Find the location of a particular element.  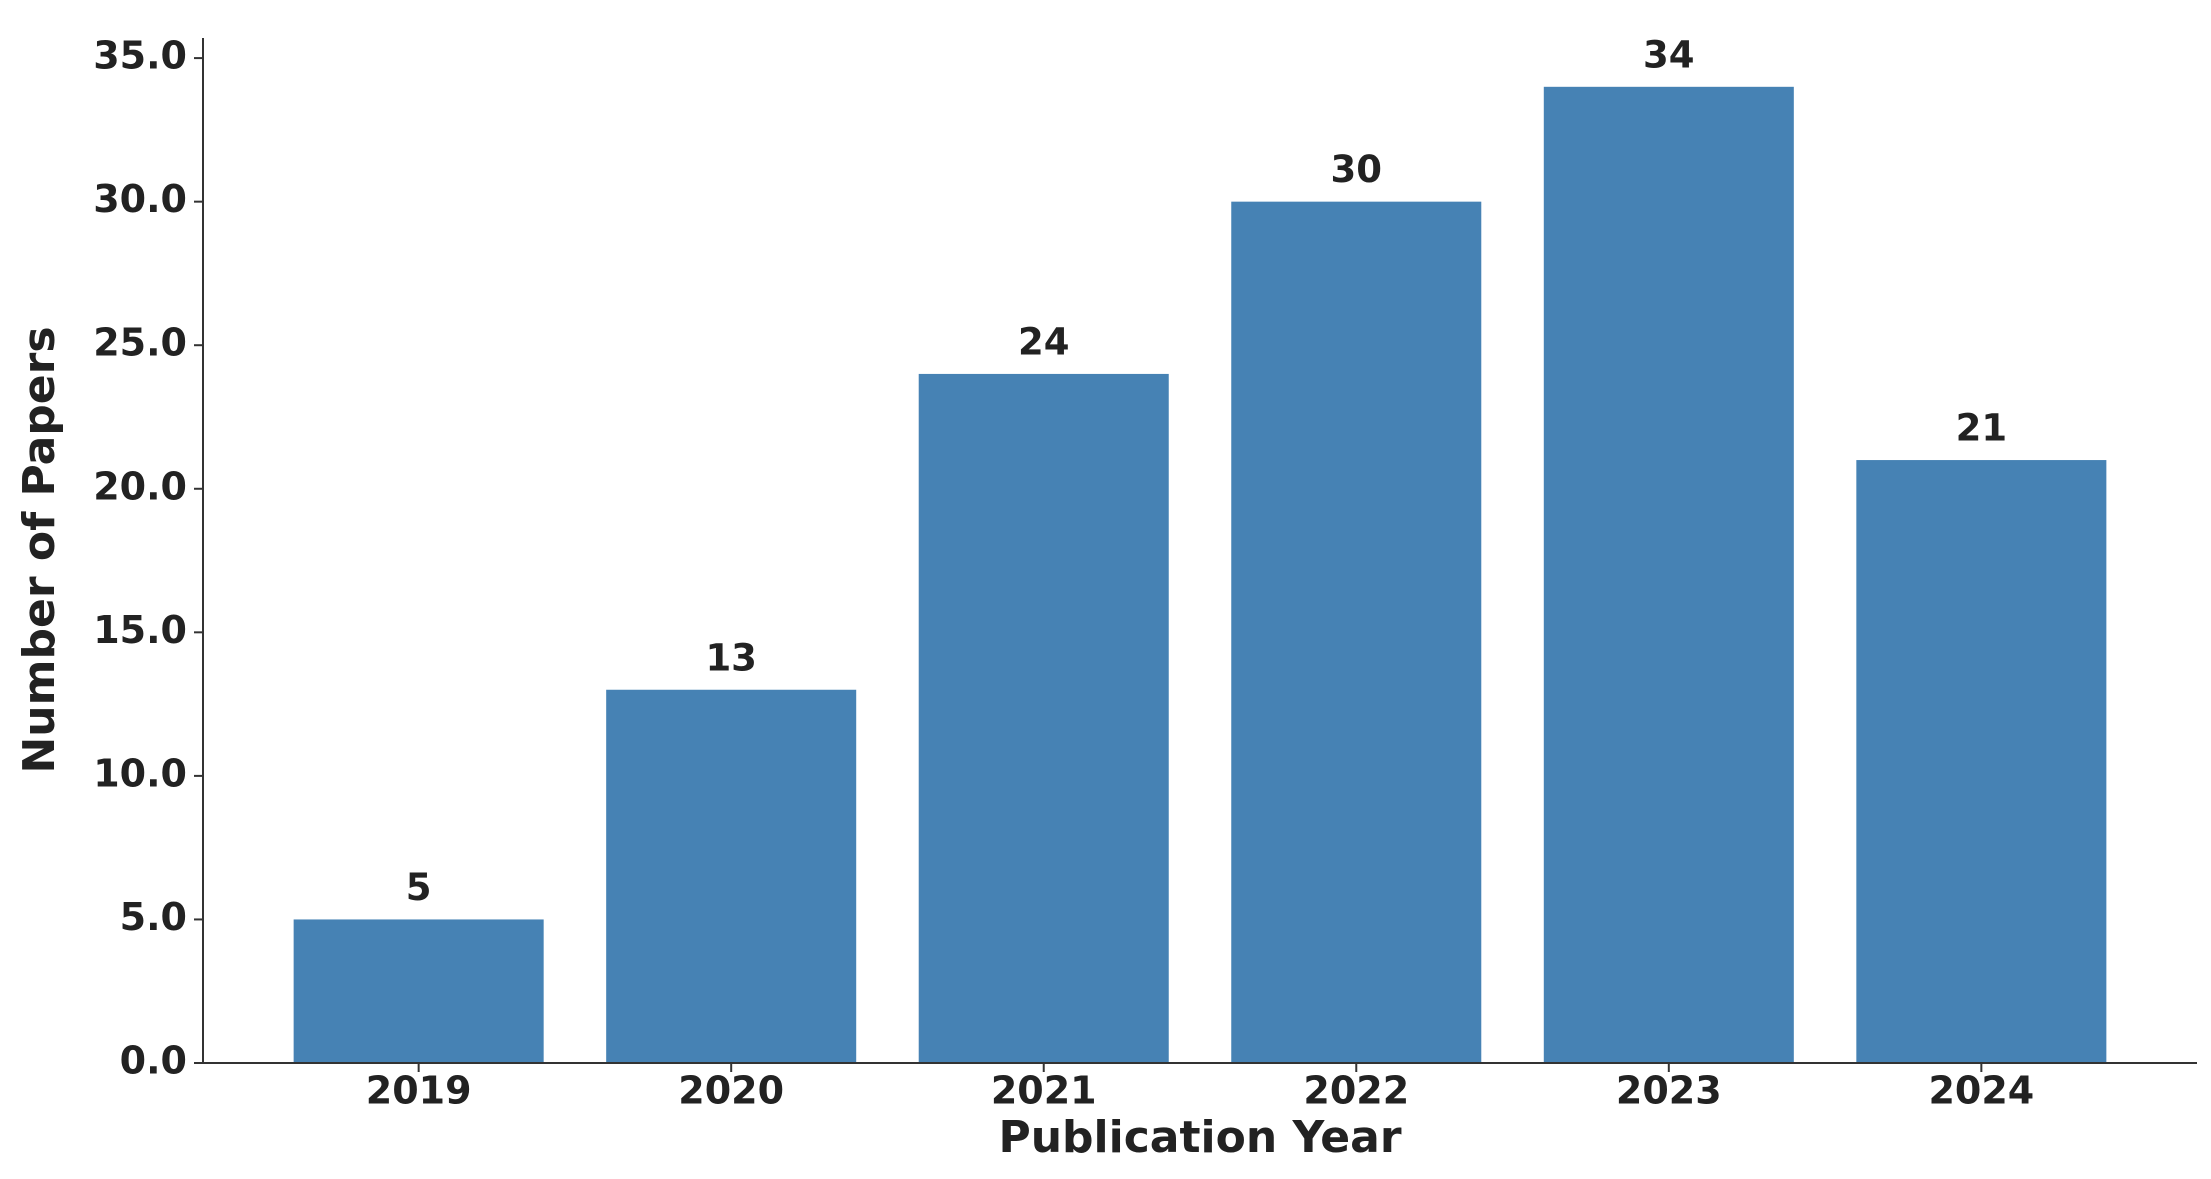

value-label: 34 is located at coordinates (1669, 54).